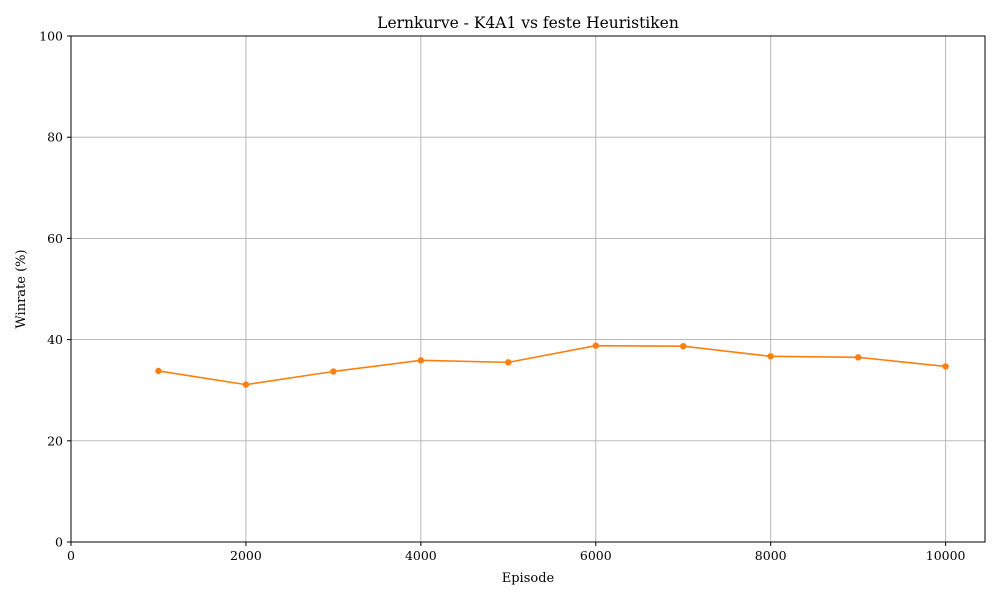 The height and width of the screenshot is (600, 1000). Describe the element at coordinates (528, 23) in the screenshot. I see `chart-title: Lernkurve - K4A1 vs feste Heuristiken` at that location.